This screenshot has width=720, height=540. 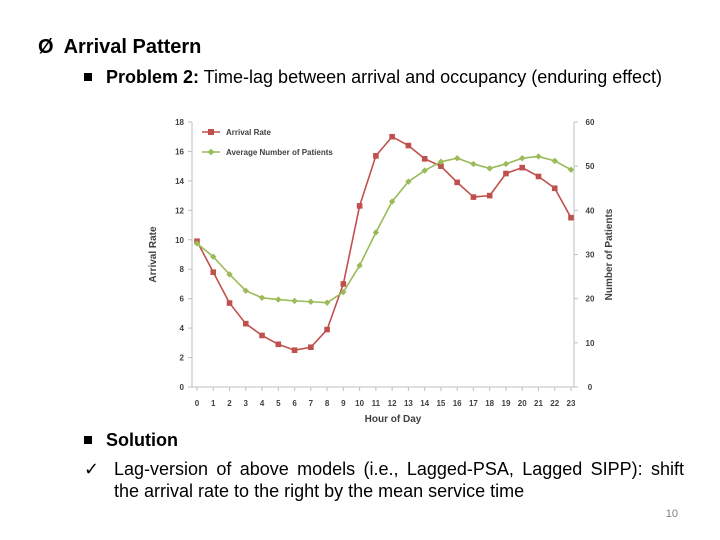 I want to click on x-tick-label: 22, so click(x=554, y=403).